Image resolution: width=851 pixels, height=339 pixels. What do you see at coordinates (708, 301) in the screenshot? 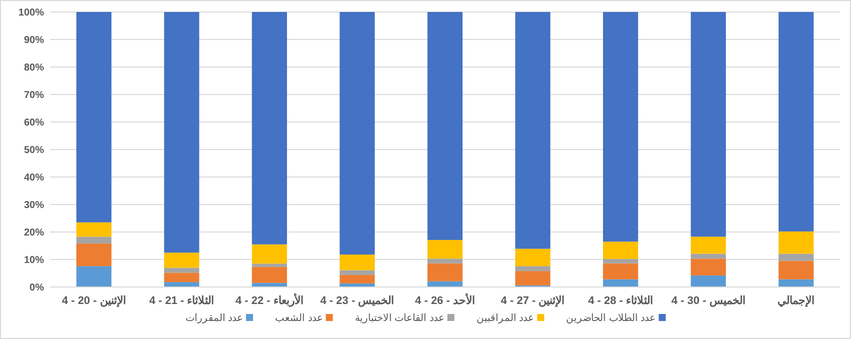
I see `x-tick-label: الخميس - 30 - 4` at bounding box center [708, 301].